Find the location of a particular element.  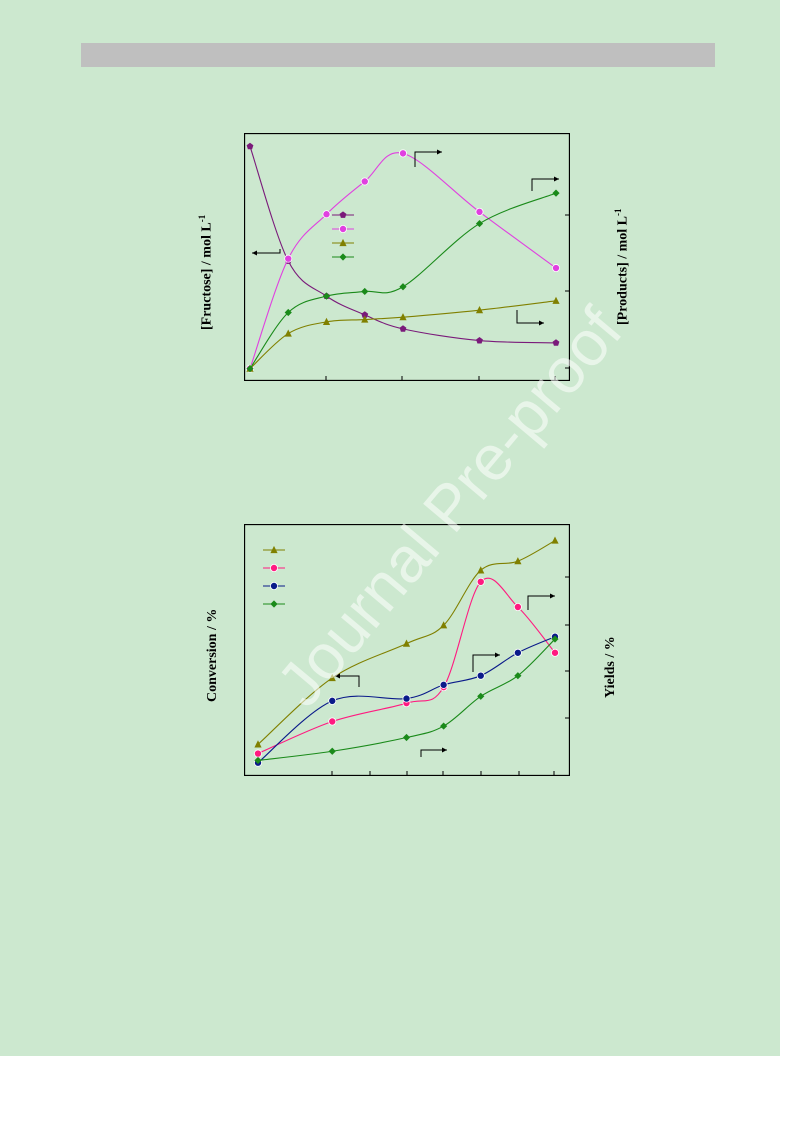

c1-axis-arrow-2-line is located at coordinates (428, 159).